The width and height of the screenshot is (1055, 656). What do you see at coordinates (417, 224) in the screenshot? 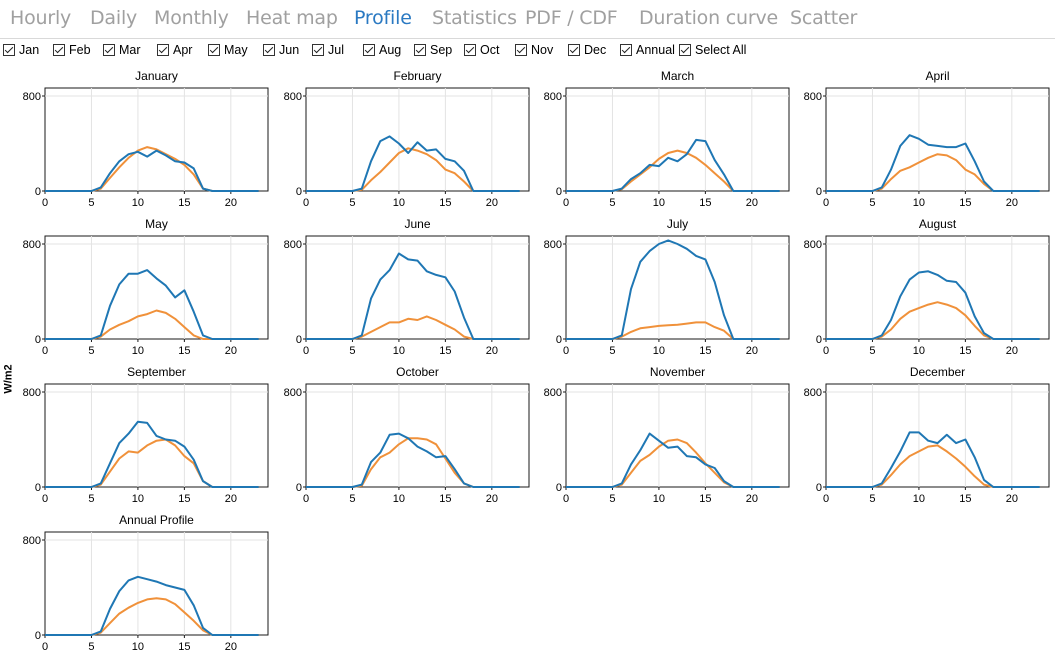
I see `chart-title: June` at bounding box center [417, 224].